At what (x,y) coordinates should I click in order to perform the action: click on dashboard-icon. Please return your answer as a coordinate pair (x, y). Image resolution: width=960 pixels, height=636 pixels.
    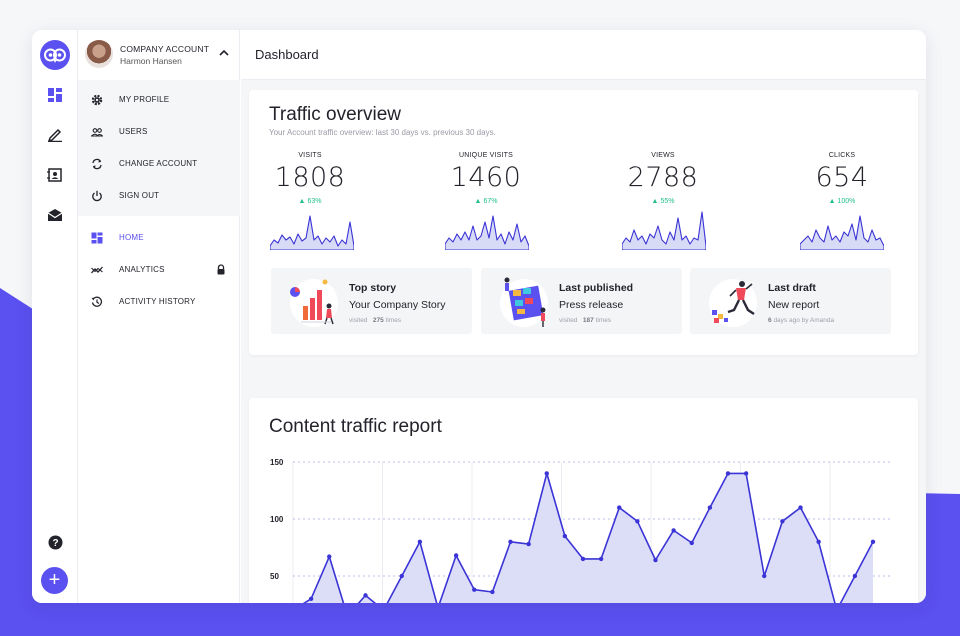
    Looking at the image, I should click on (55, 95).